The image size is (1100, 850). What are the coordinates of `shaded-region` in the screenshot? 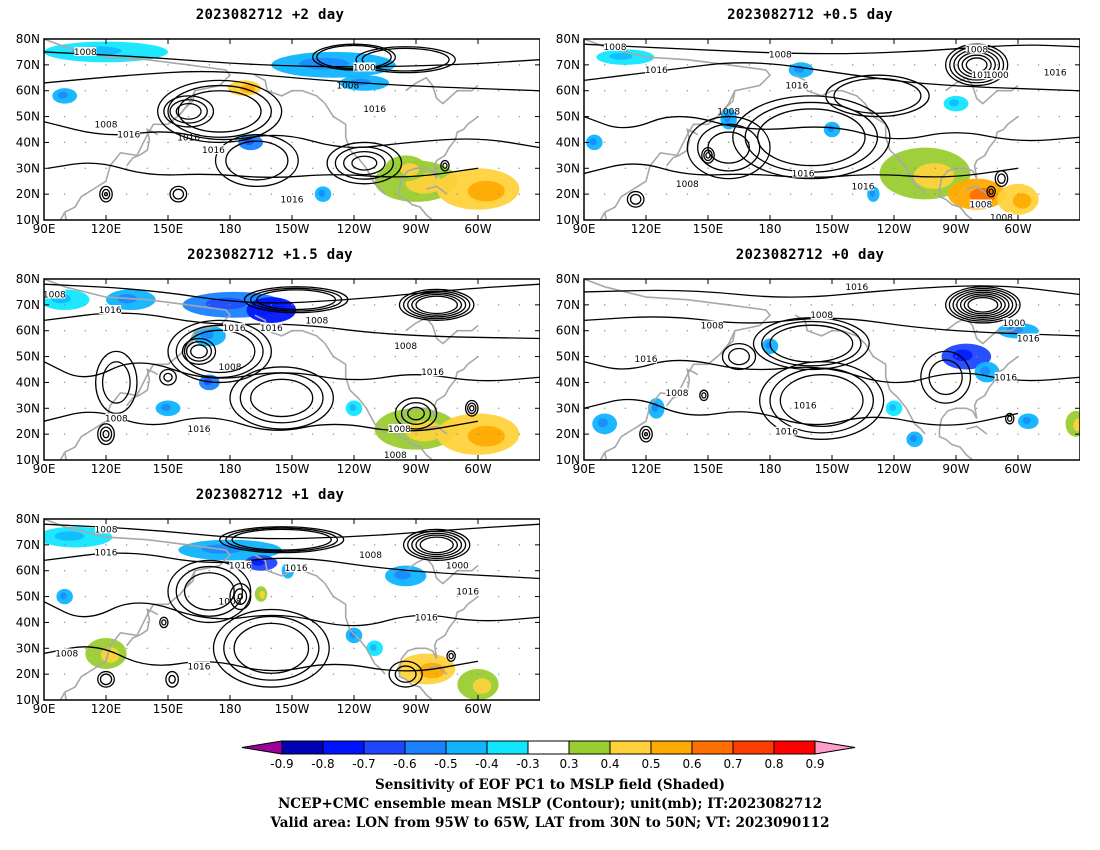 It's located at (373, 648).